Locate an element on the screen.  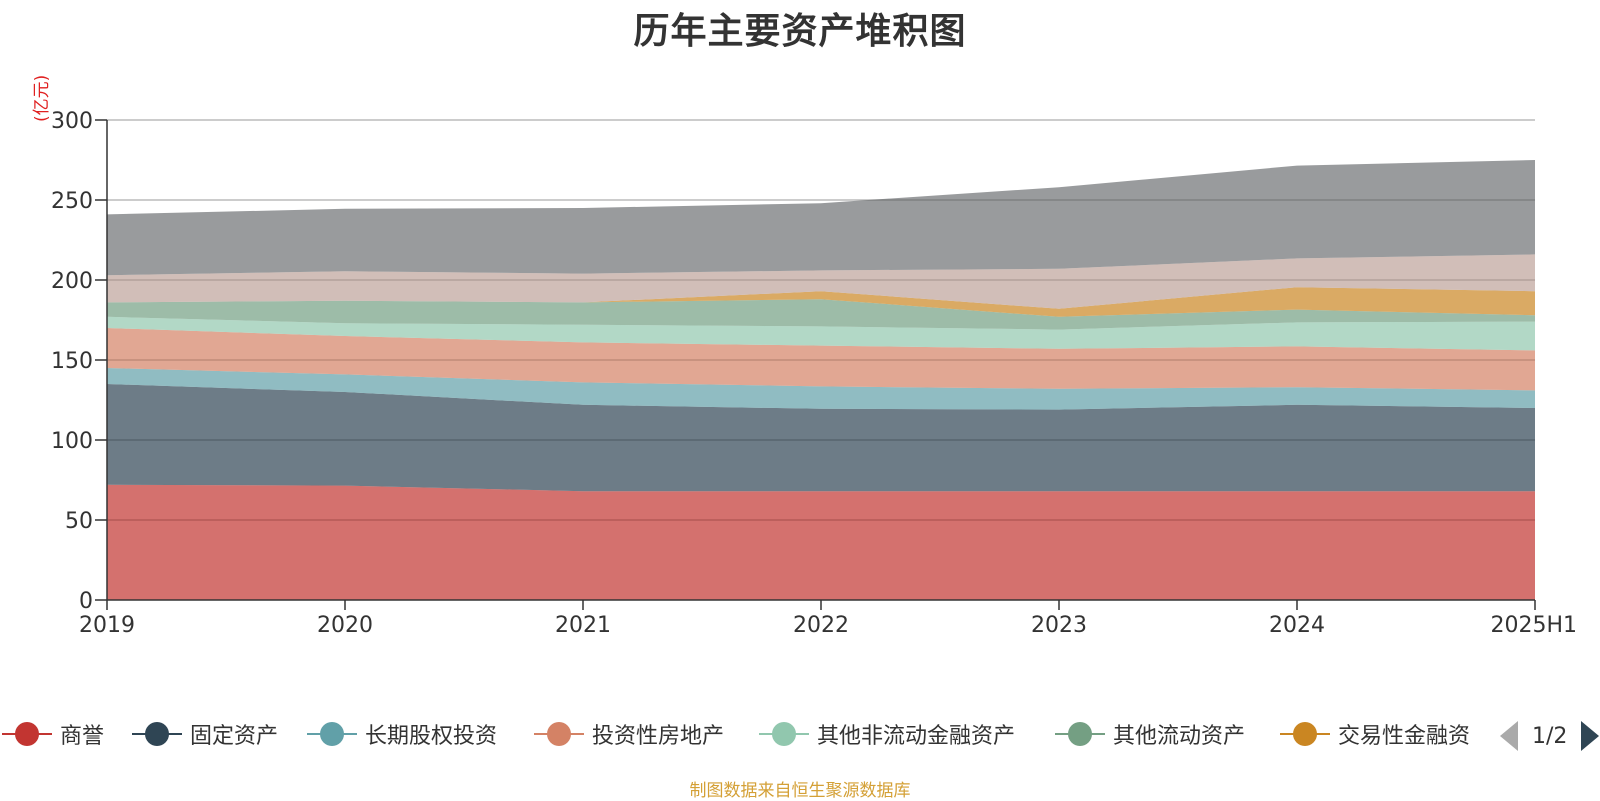
y-tick-label: 300 is located at coordinates (72, 121).